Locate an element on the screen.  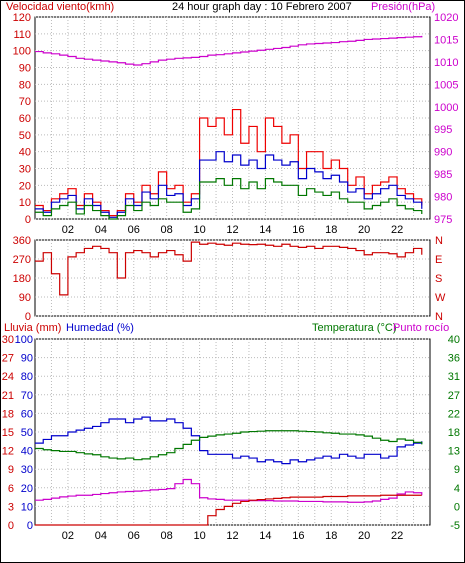
x-tick-label-top: 12 is located at coordinates (232, 230).